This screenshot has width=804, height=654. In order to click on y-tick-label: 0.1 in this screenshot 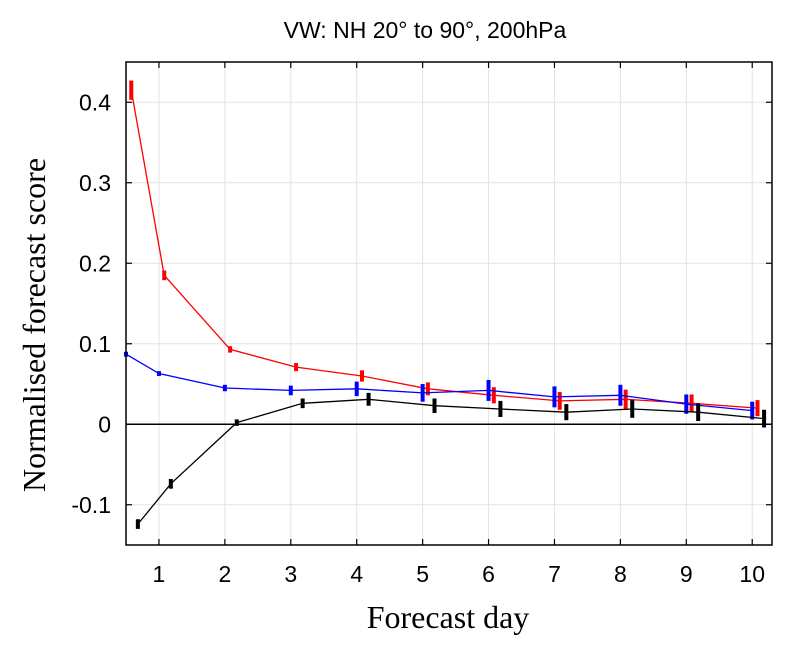, I will do `click(95, 344)`.